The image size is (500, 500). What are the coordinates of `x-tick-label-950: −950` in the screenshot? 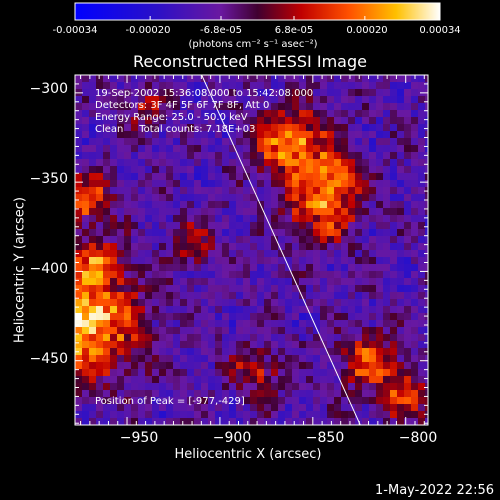 It's located at (139, 438).